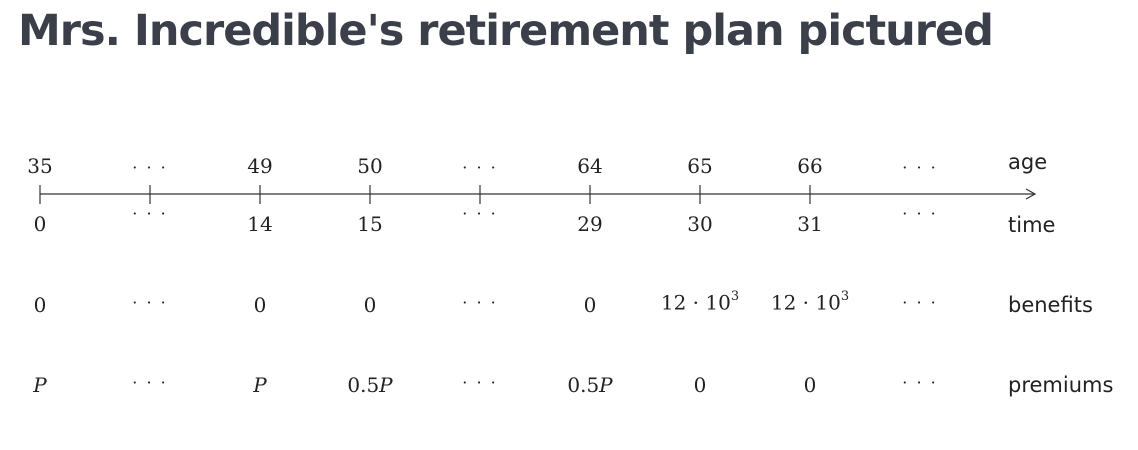 Image resolution: width=1138 pixels, height=450 pixels. I want to click on age-value: 35, so click(40, 166).